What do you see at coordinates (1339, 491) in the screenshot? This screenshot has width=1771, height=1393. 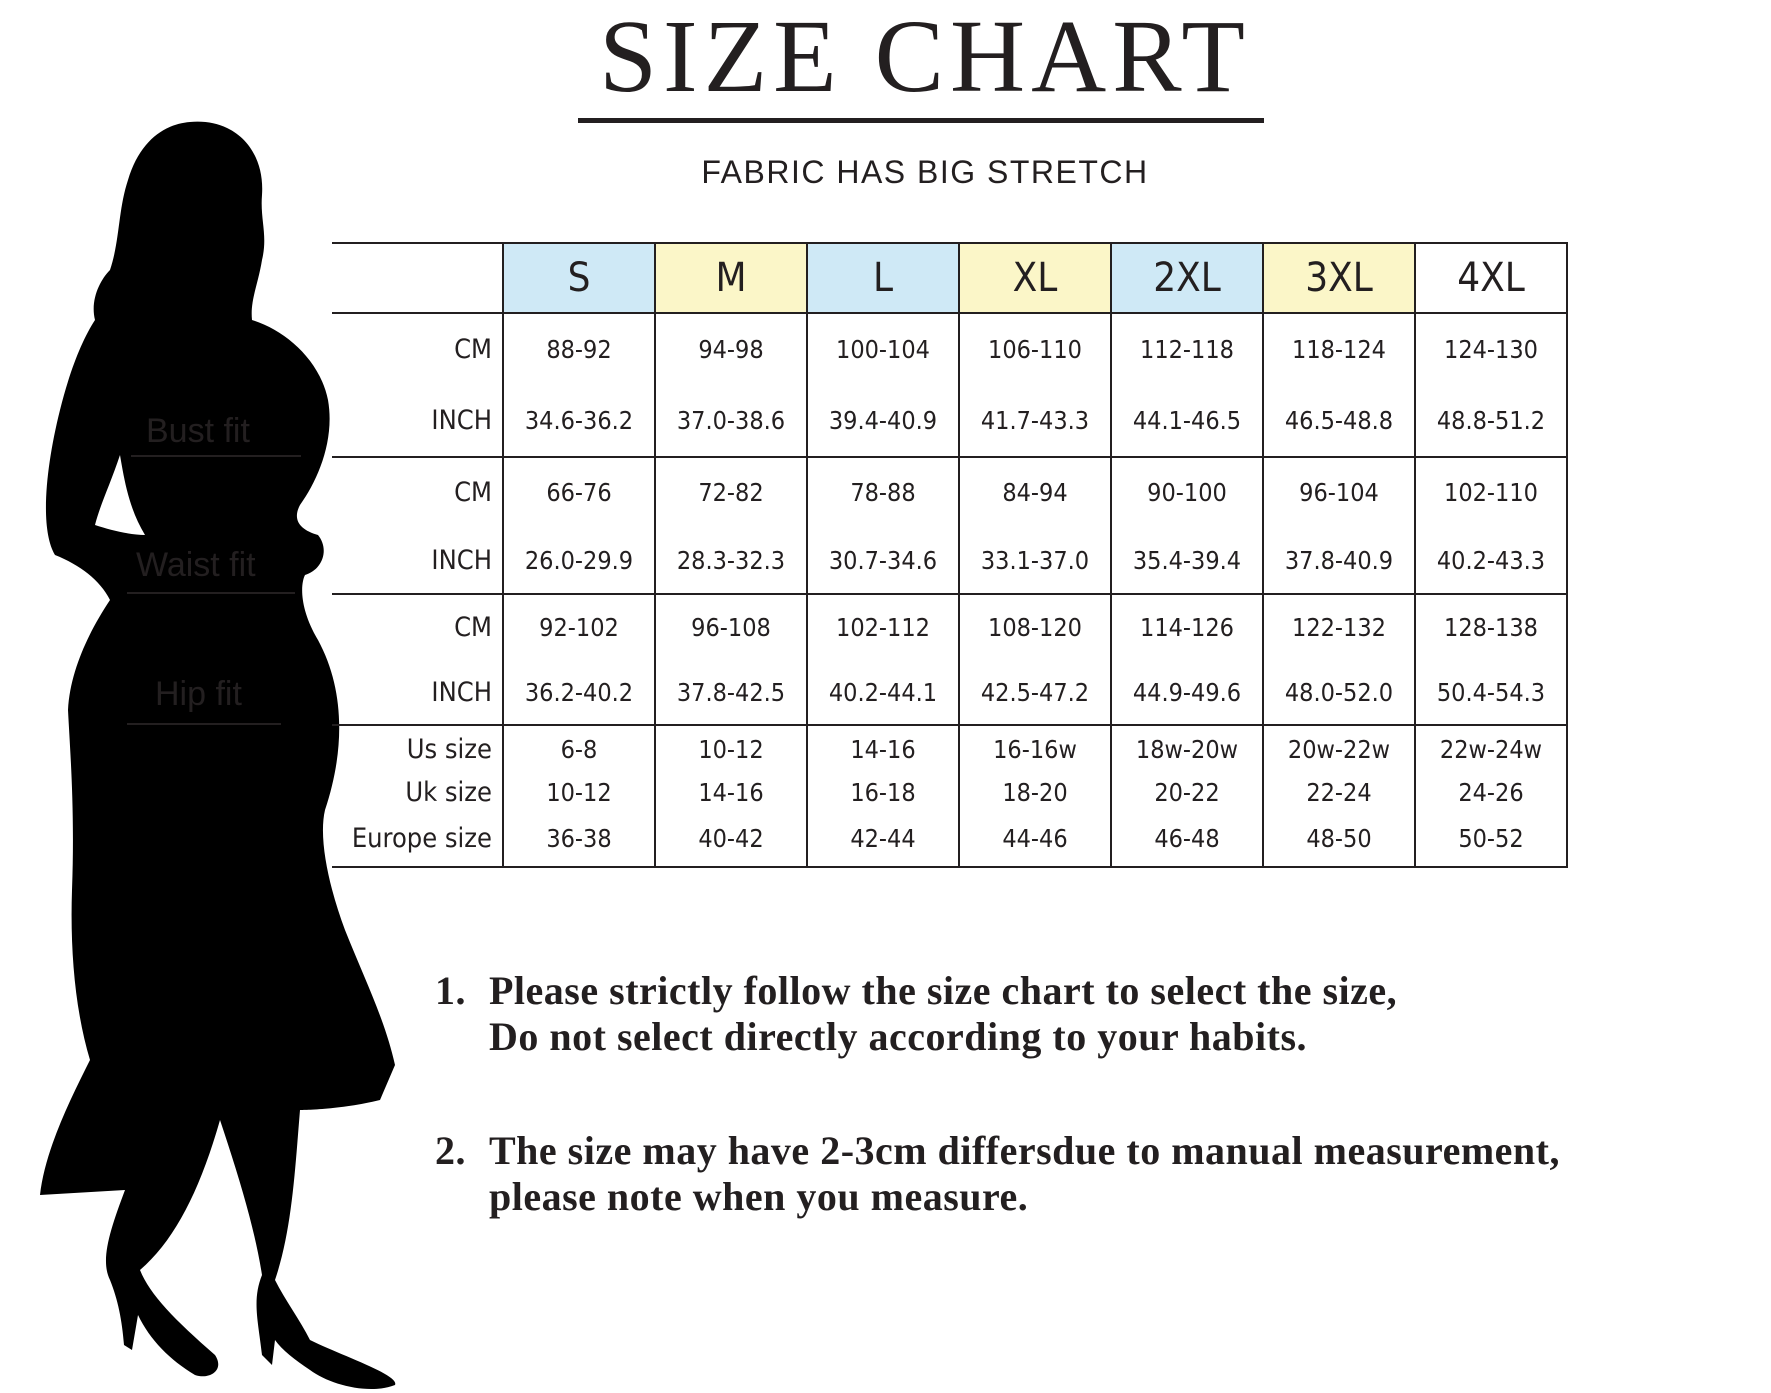 I see `waist-cm-cell: 96-104` at bounding box center [1339, 491].